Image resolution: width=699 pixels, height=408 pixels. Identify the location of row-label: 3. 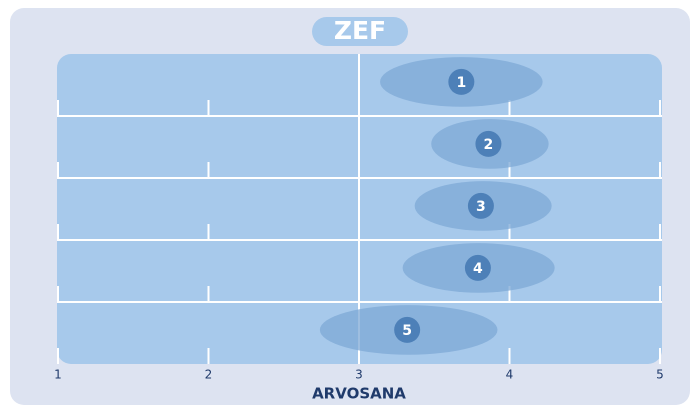
(481, 207).